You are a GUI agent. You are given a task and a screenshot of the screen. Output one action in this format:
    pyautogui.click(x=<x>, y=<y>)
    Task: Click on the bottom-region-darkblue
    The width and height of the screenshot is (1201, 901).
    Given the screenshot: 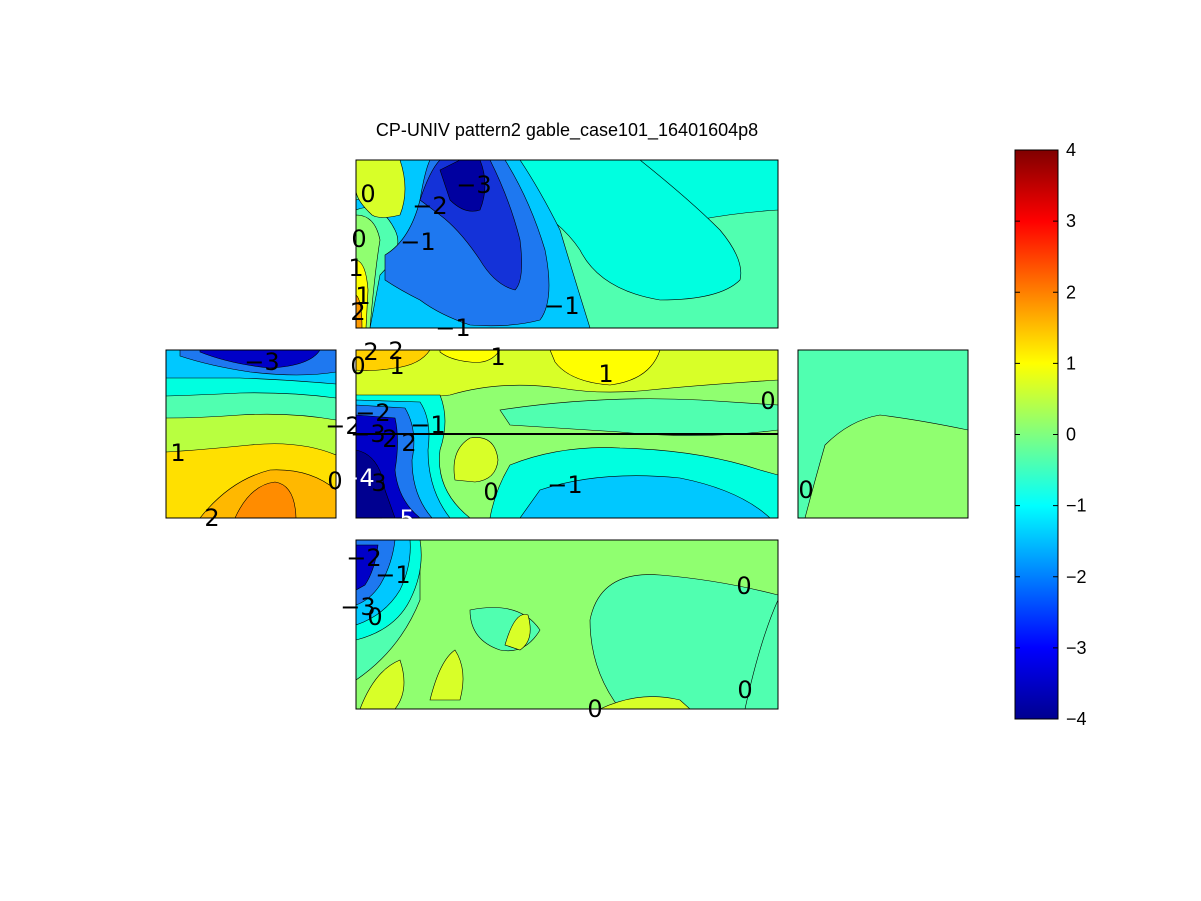 What is the action you would take?
    pyautogui.click(x=367, y=567)
    